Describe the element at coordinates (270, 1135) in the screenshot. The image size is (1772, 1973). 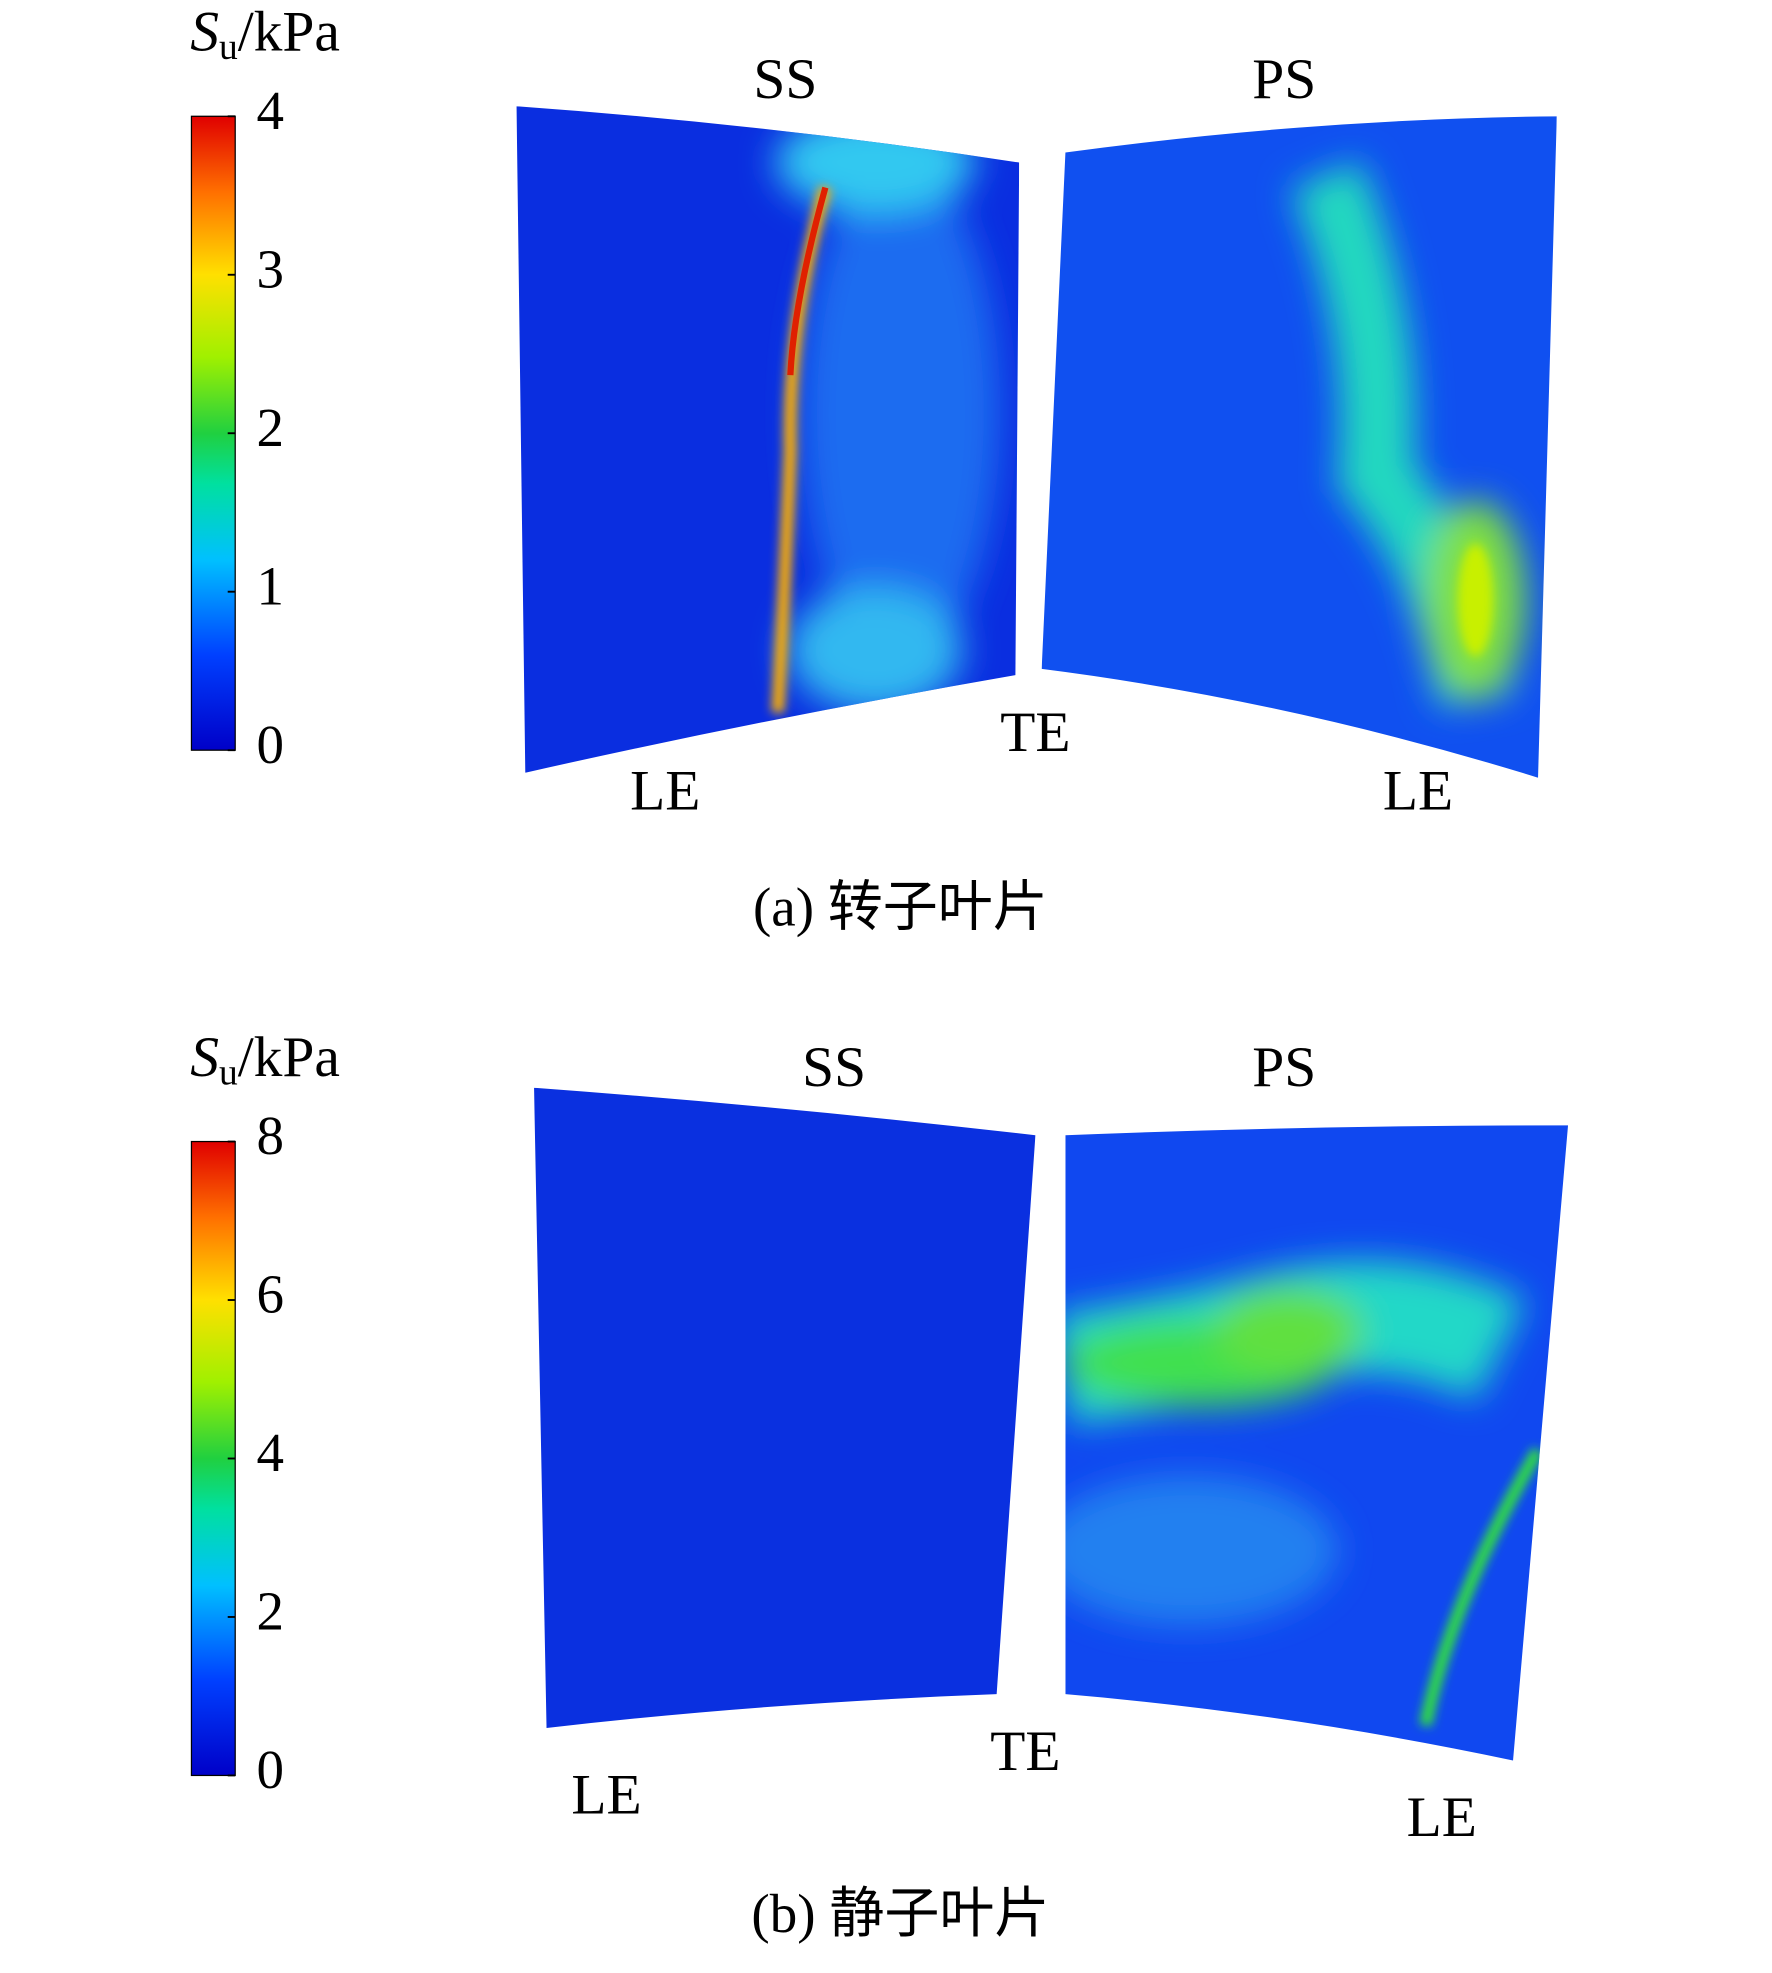
I see `tick-label: 8` at that location.